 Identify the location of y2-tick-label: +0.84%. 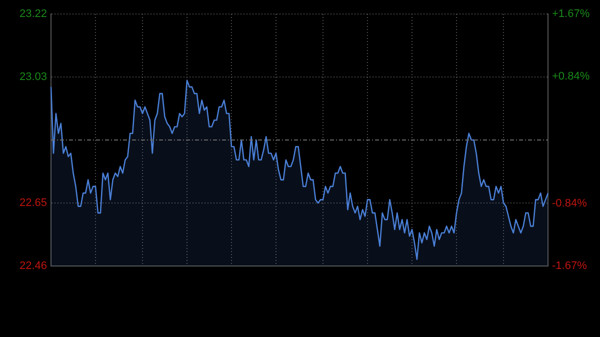
(571, 76).